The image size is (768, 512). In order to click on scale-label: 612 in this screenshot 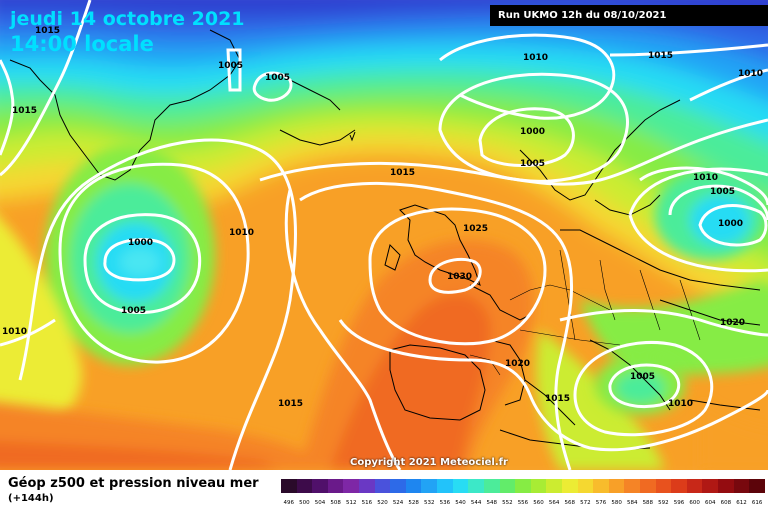, I will do `click(741, 503)`.